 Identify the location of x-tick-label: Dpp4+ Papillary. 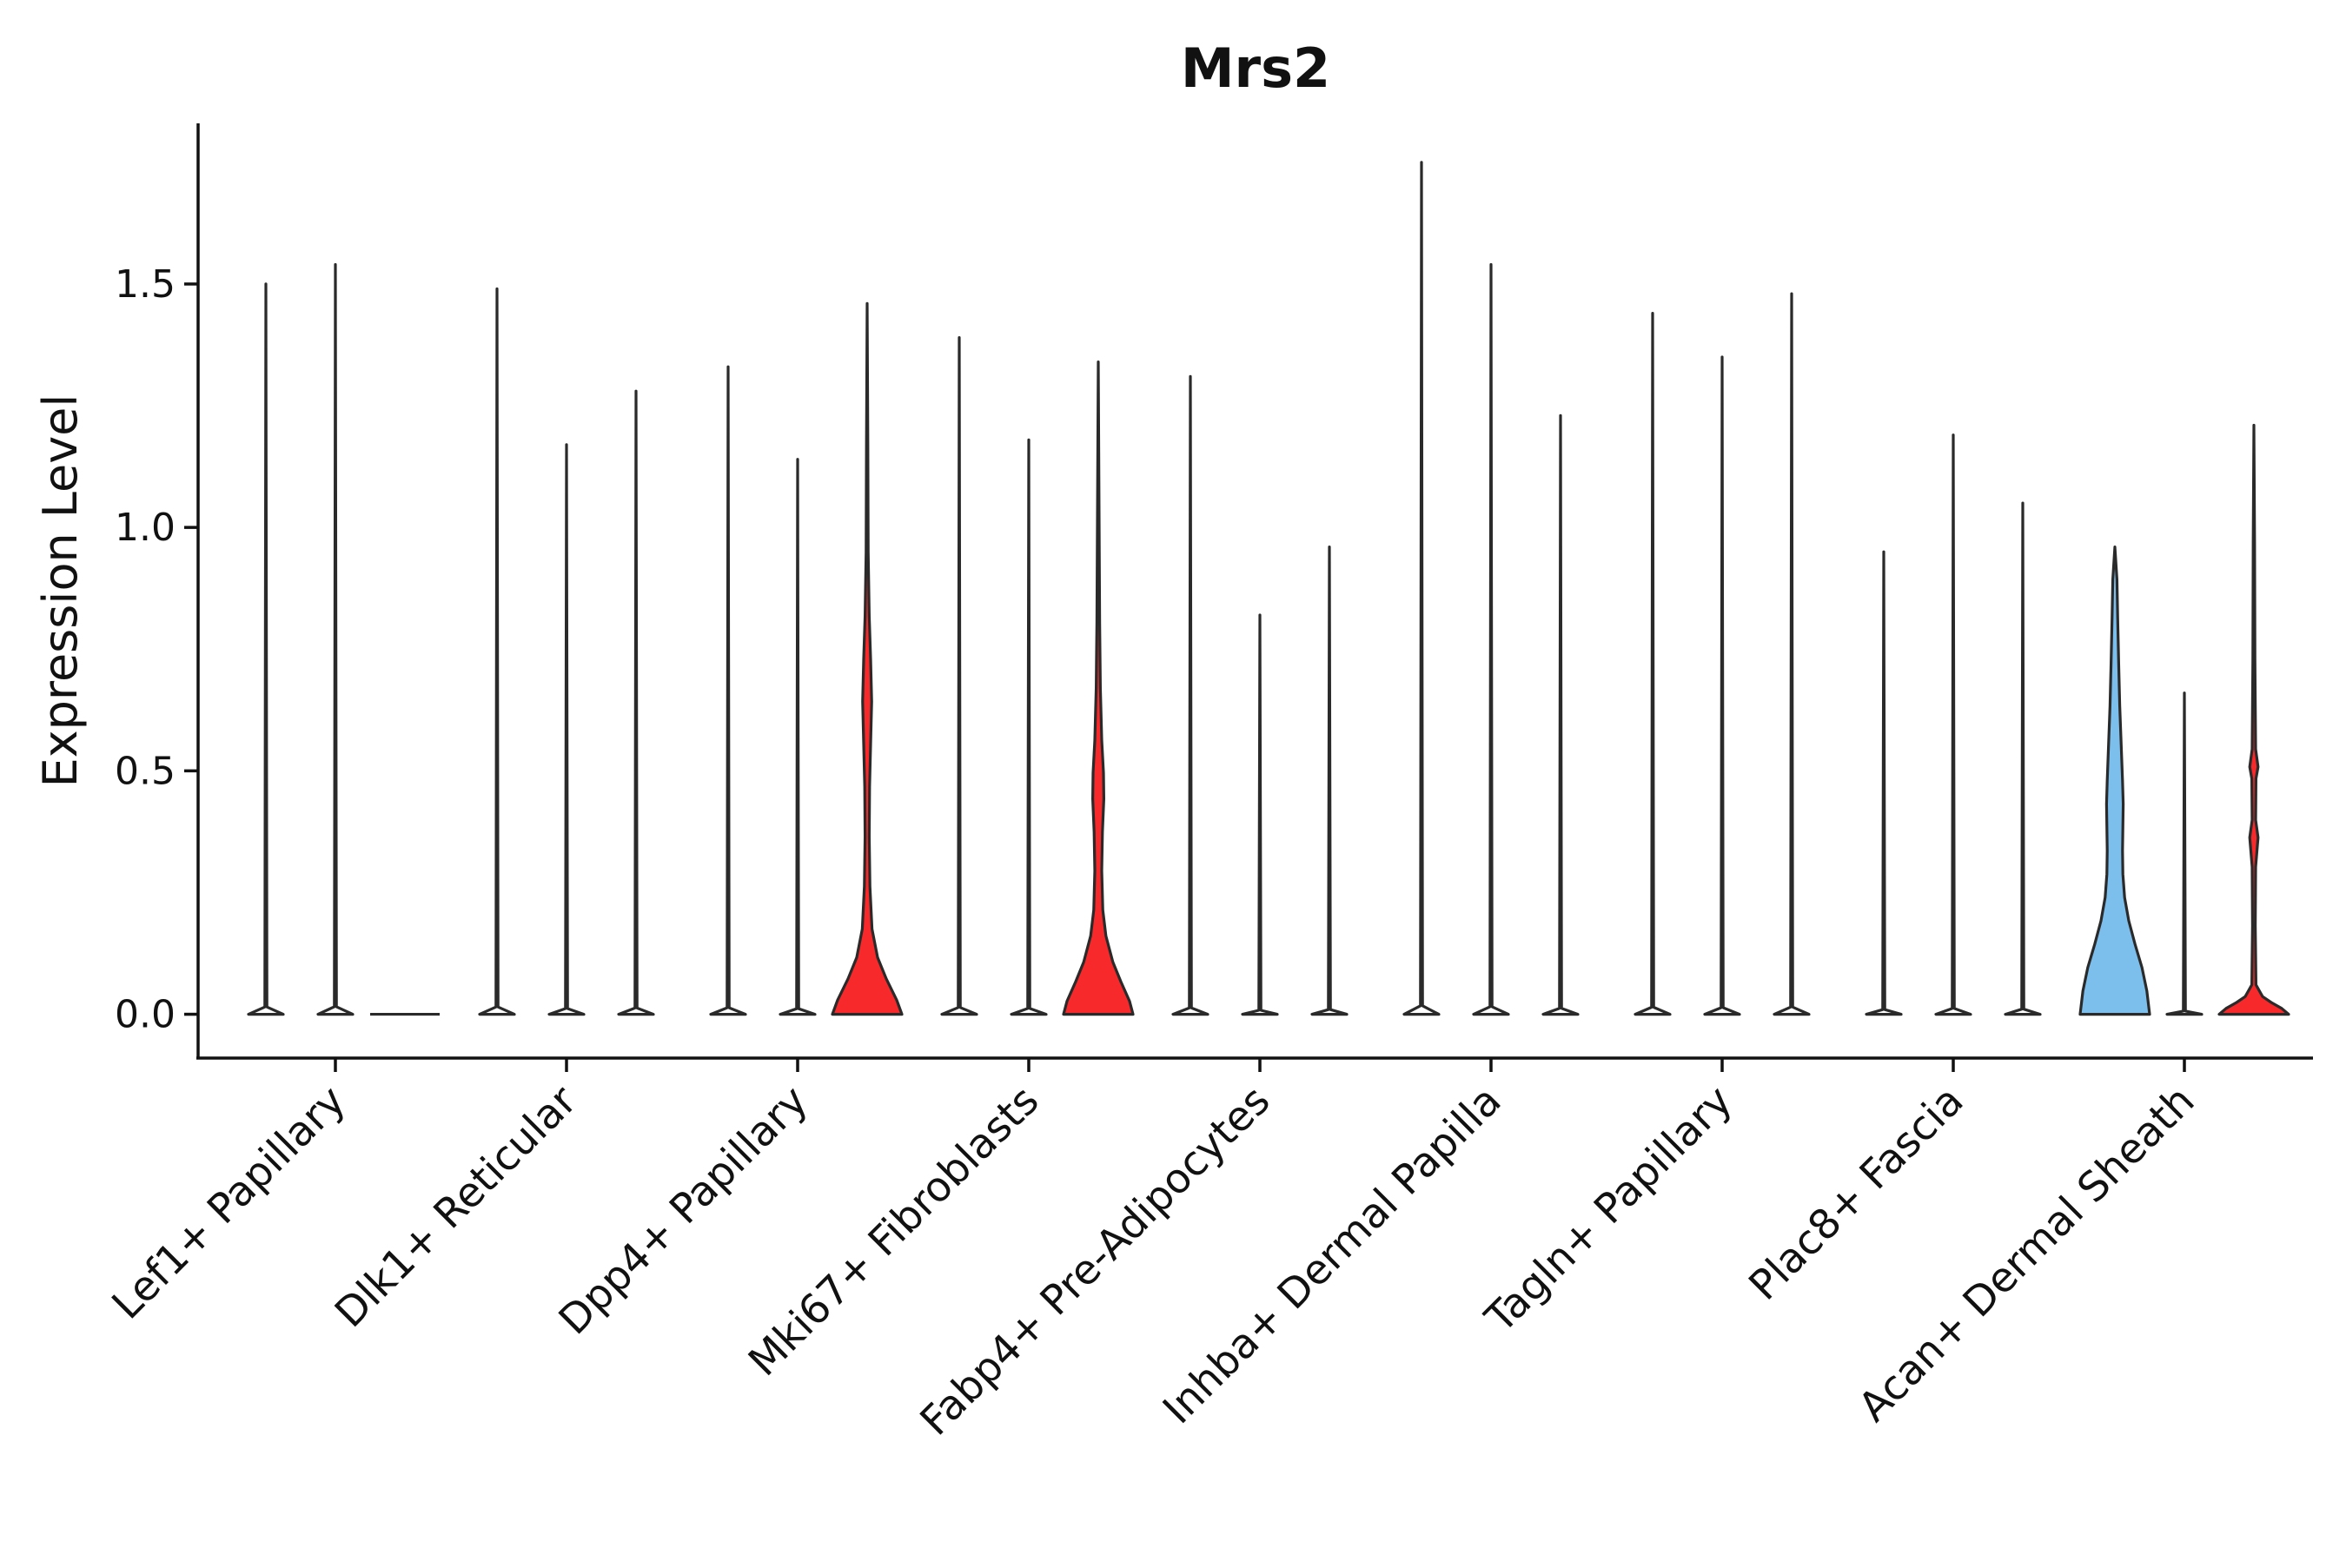
(684, 1211).